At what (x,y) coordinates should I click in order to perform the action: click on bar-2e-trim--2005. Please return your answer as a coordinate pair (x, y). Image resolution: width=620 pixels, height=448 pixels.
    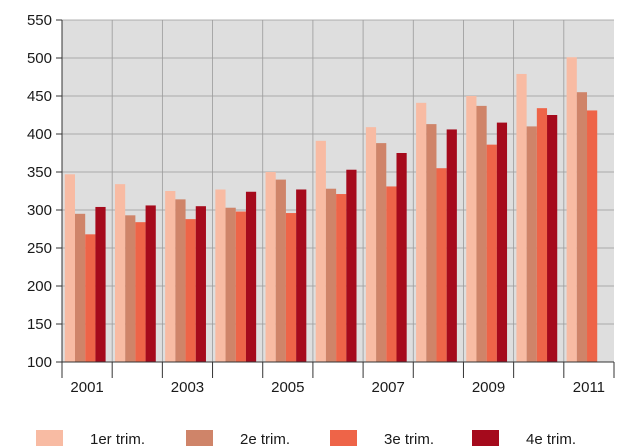
    Looking at the image, I should click on (280, 270).